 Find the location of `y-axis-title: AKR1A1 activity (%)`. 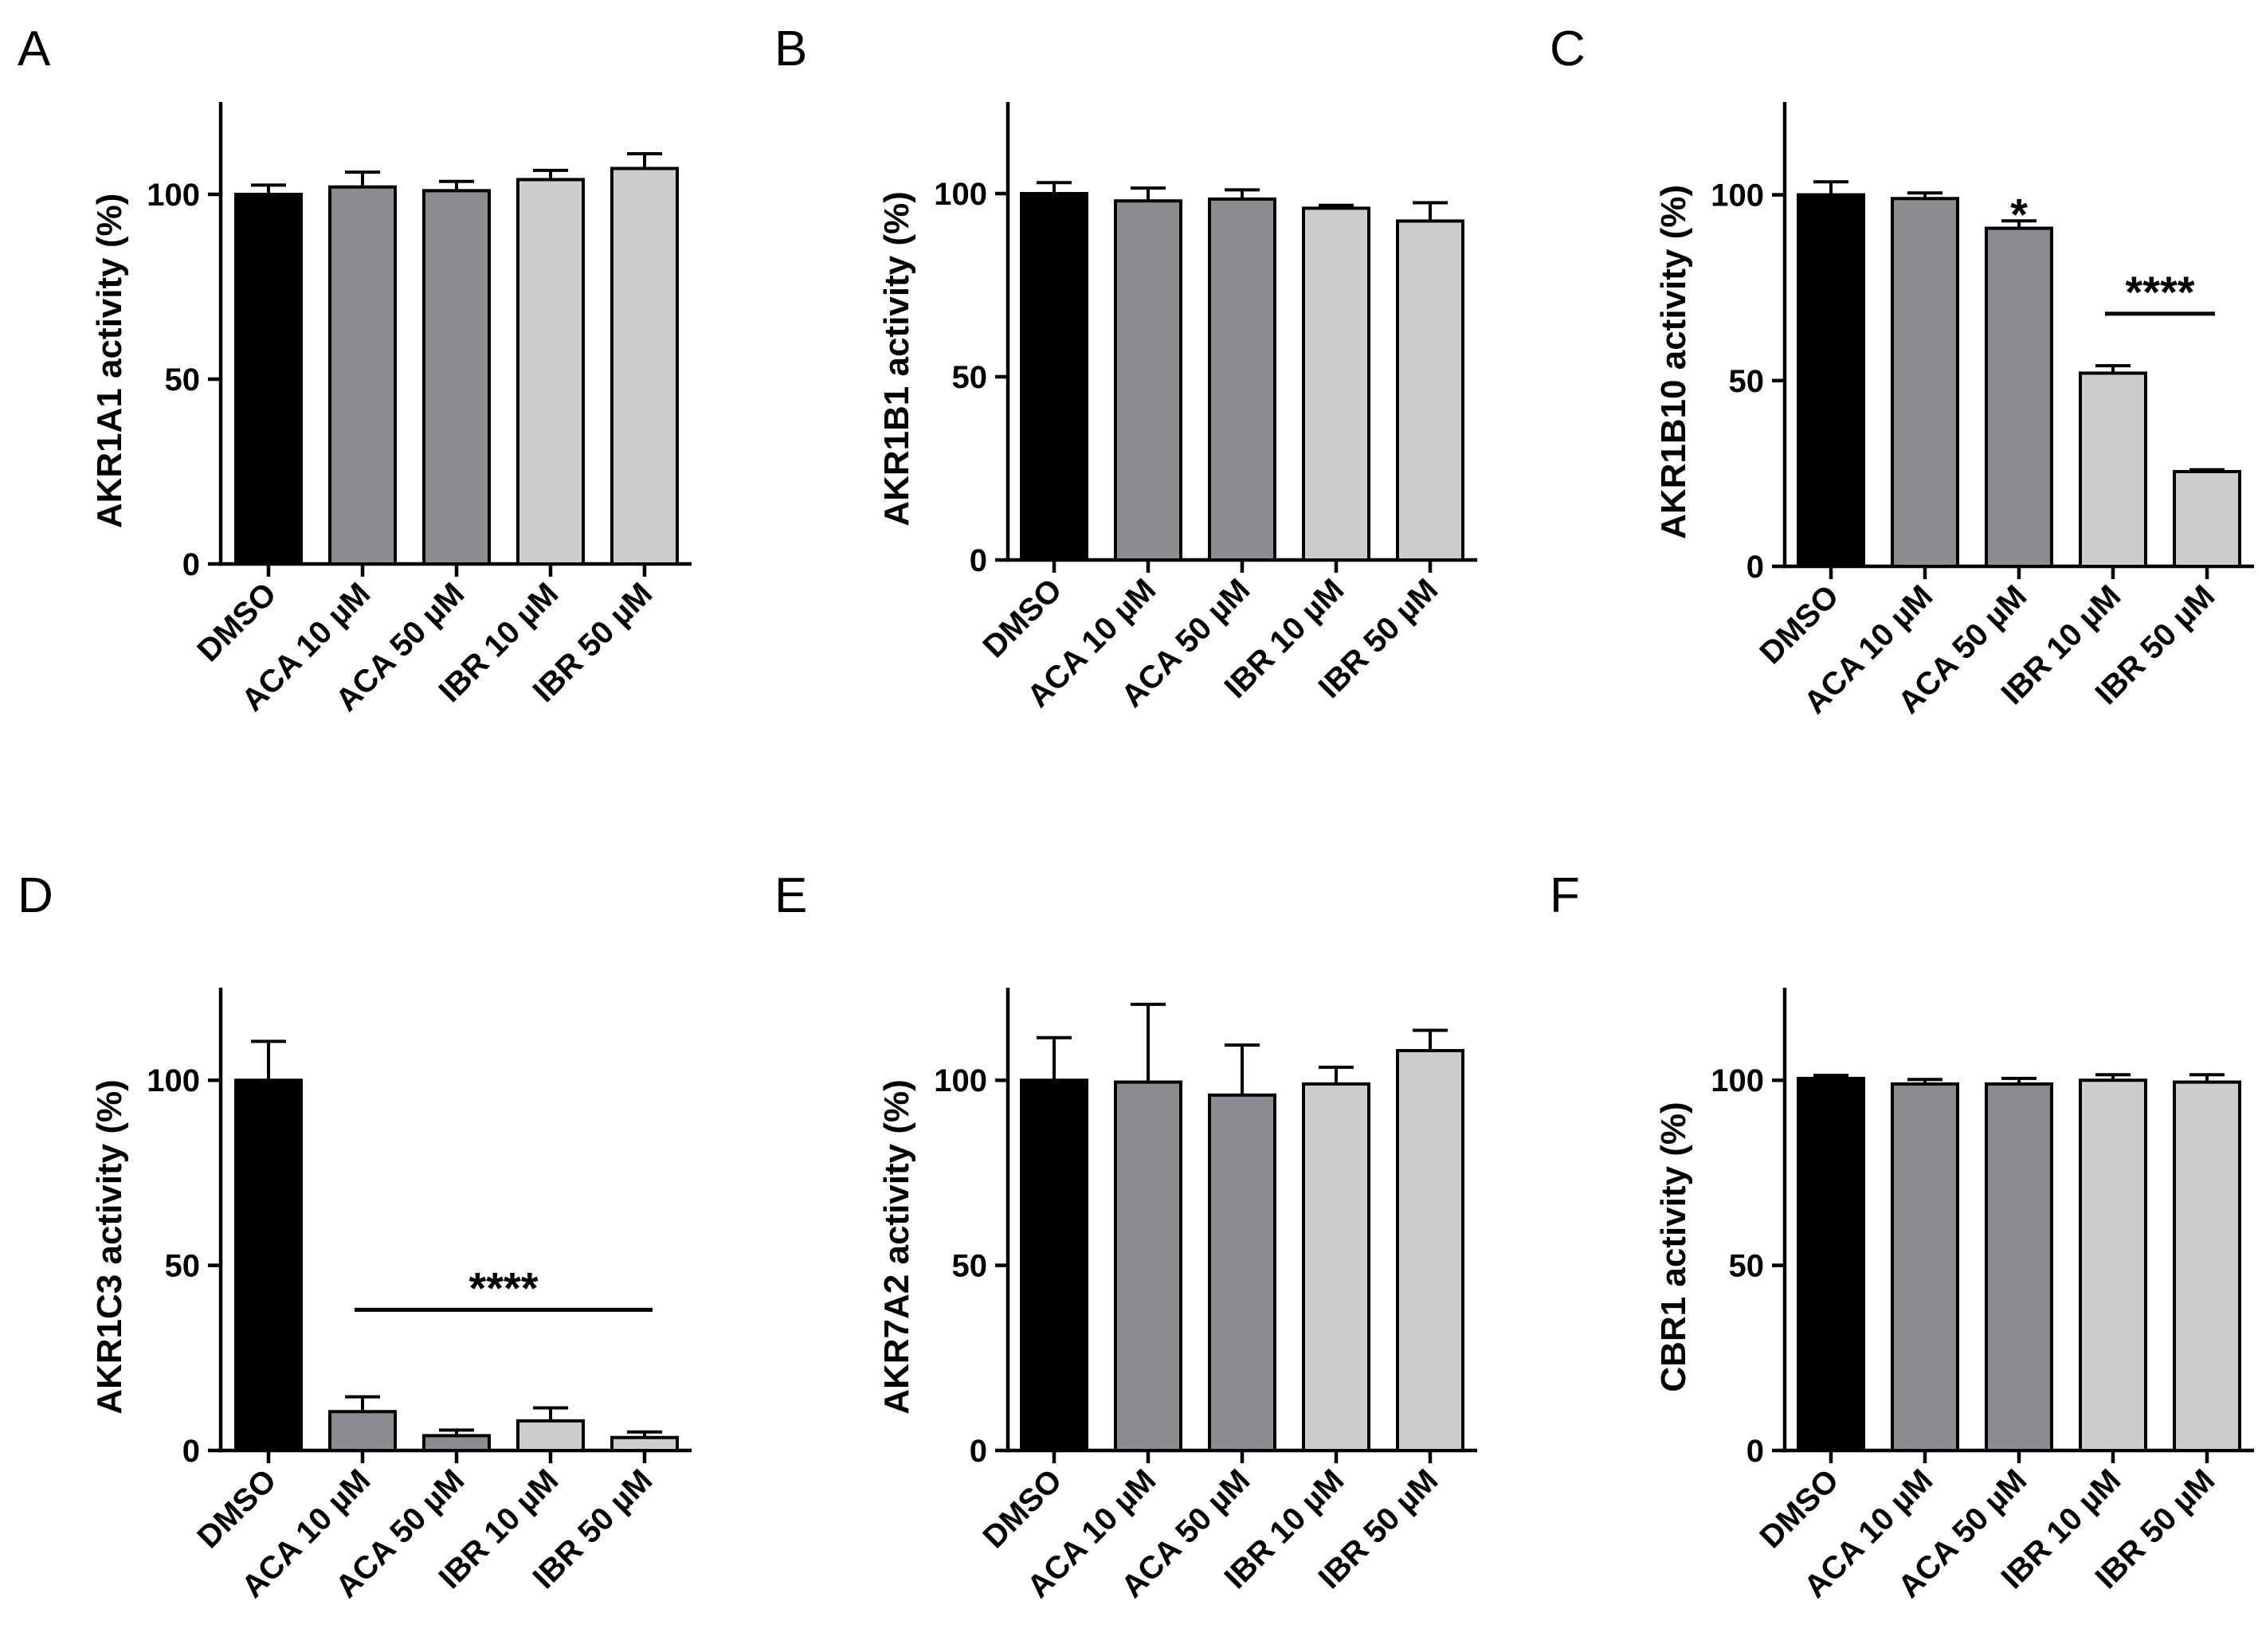

y-axis-title: AKR1A1 activity (%) is located at coordinates (109, 361).